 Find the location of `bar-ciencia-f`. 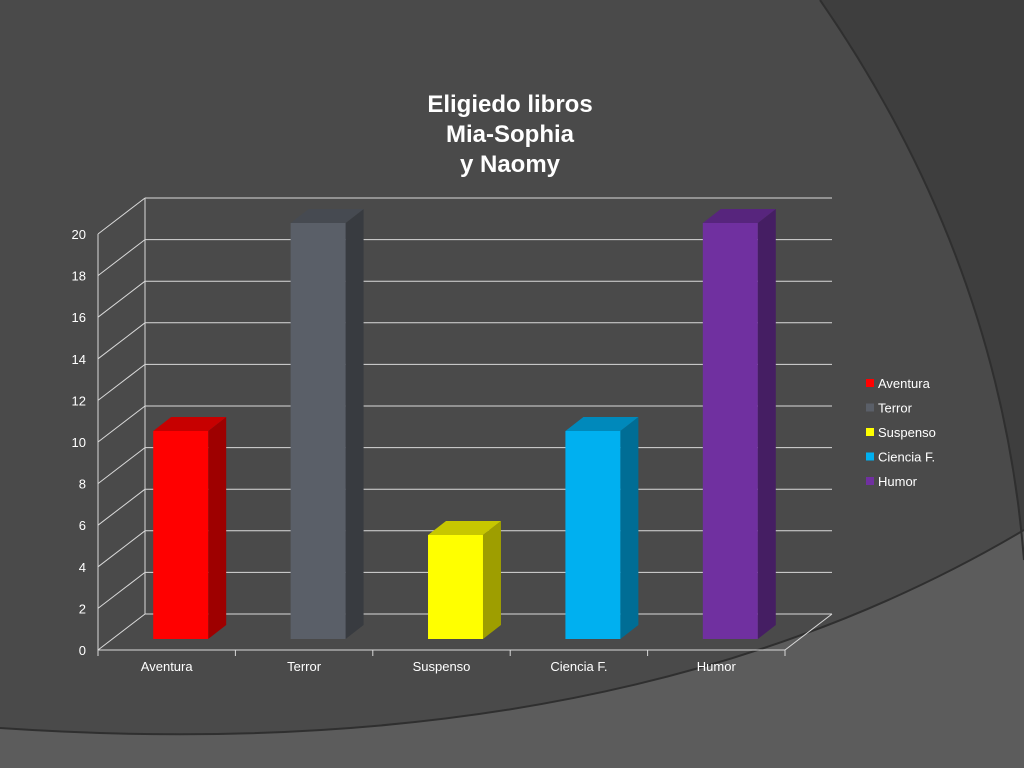

bar-ciencia-f is located at coordinates (602, 528).